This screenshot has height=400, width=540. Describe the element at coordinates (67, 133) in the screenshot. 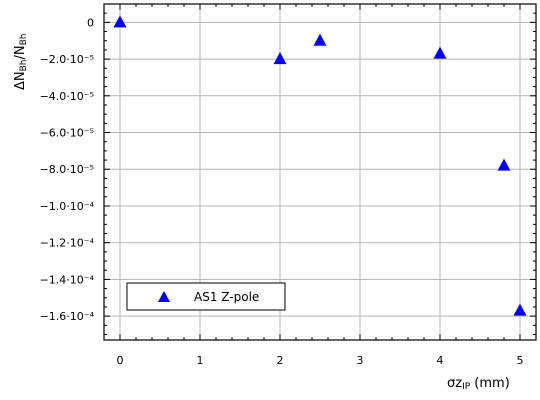

I see `y-tick-label: −6.0·10⁻⁵` at that location.